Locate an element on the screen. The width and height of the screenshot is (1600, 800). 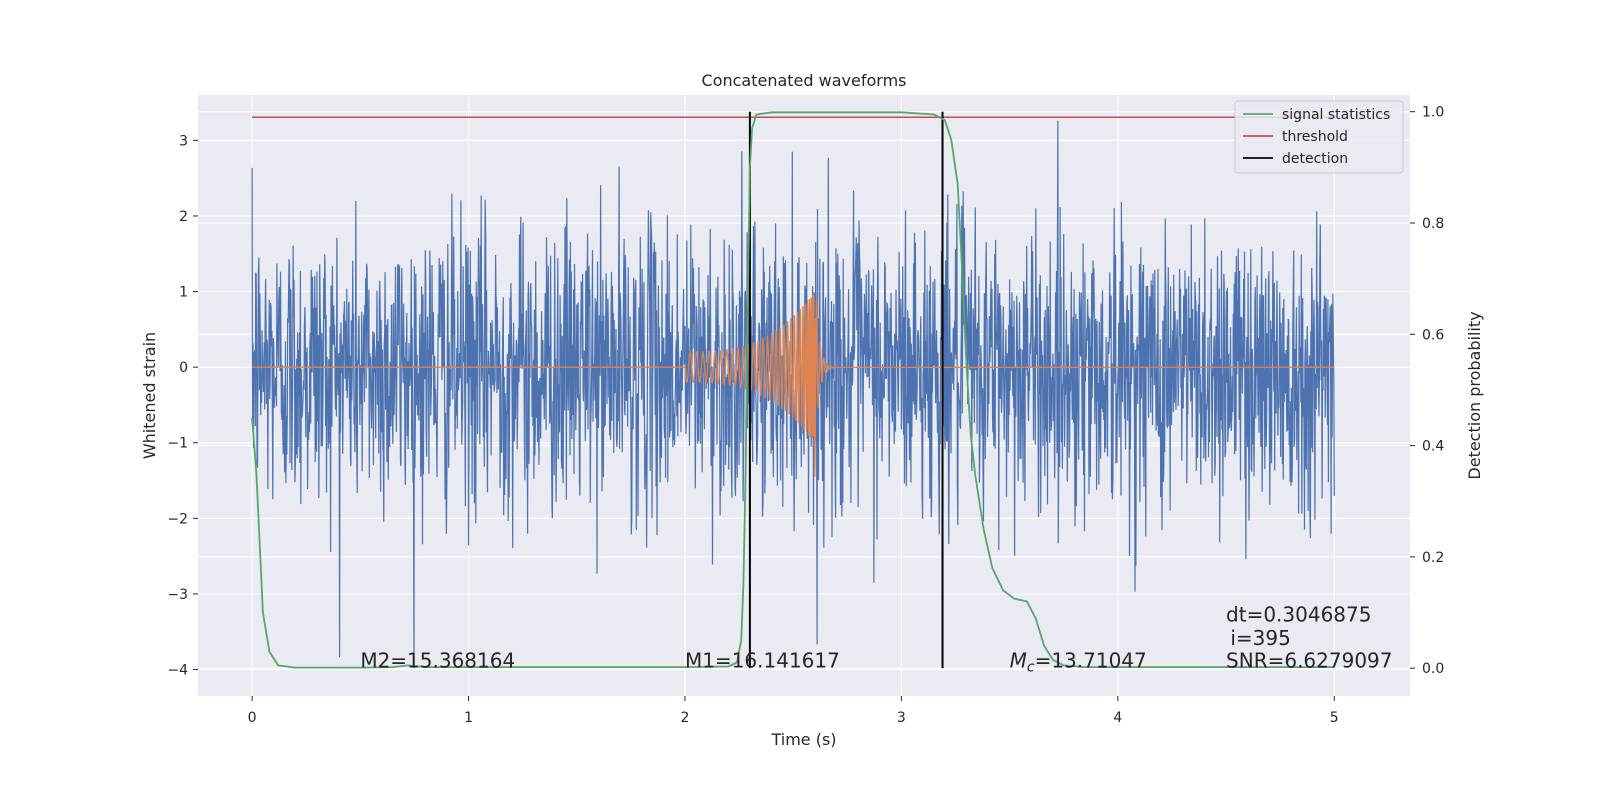
y-axis-right-label: Detection probability is located at coordinates (1474, 395).